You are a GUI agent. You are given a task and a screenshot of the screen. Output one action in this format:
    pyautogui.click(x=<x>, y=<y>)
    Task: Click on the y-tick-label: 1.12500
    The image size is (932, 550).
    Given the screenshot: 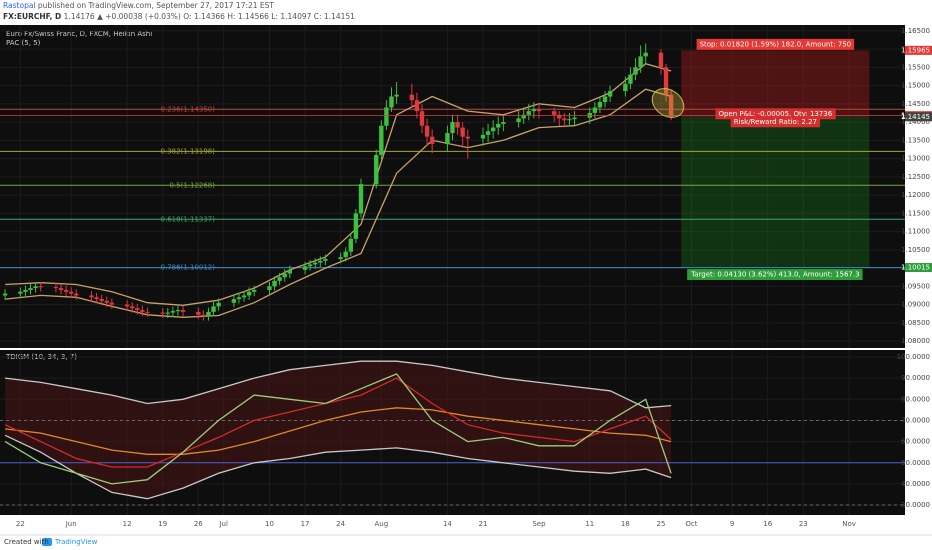 What is the action you would take?
    pyautogui.click(x=915, y=177)
    